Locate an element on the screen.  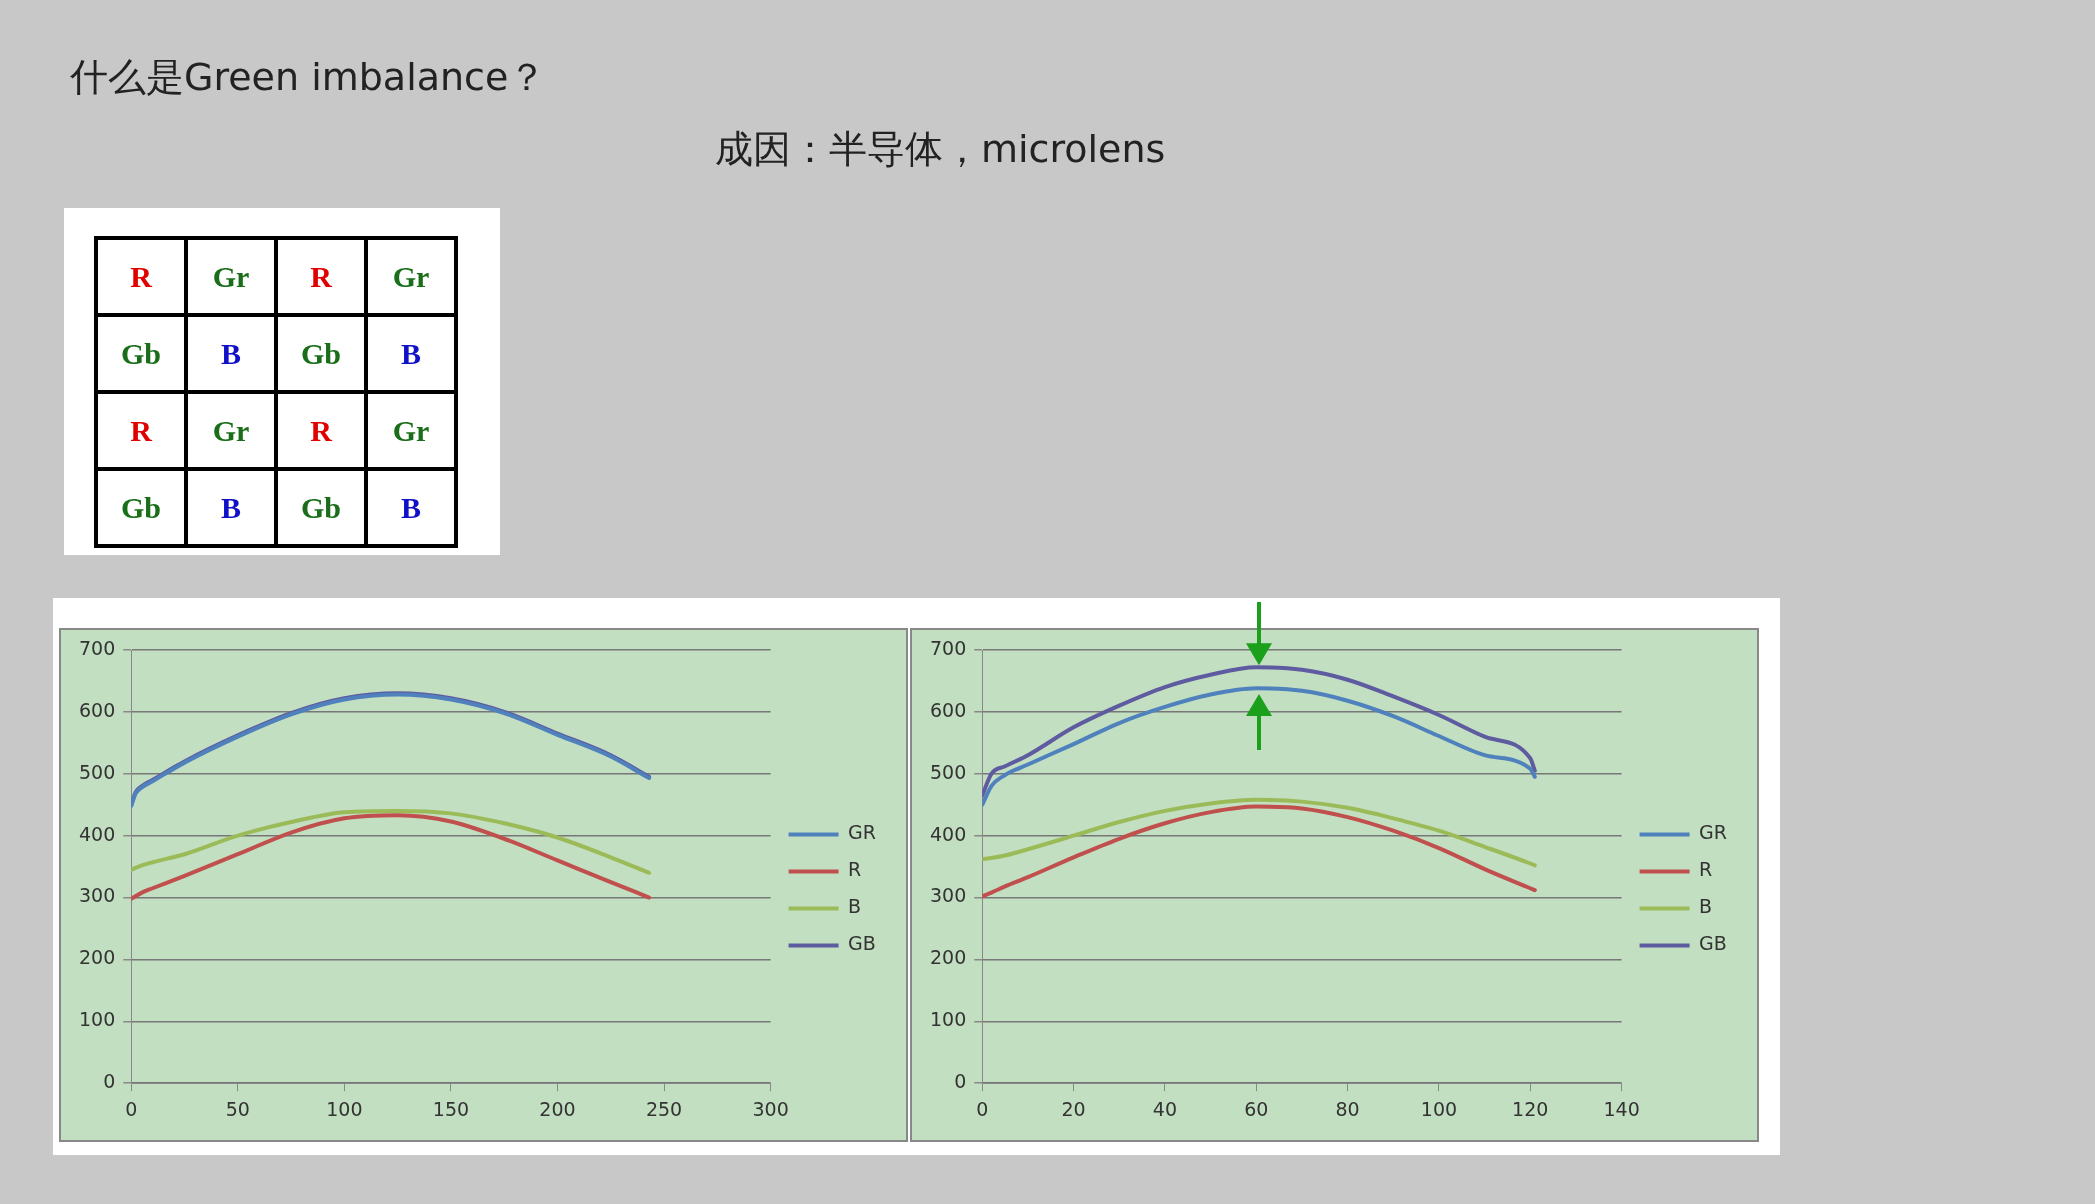
x-tick-label: 80 is located at coordinates (1347, 1108).